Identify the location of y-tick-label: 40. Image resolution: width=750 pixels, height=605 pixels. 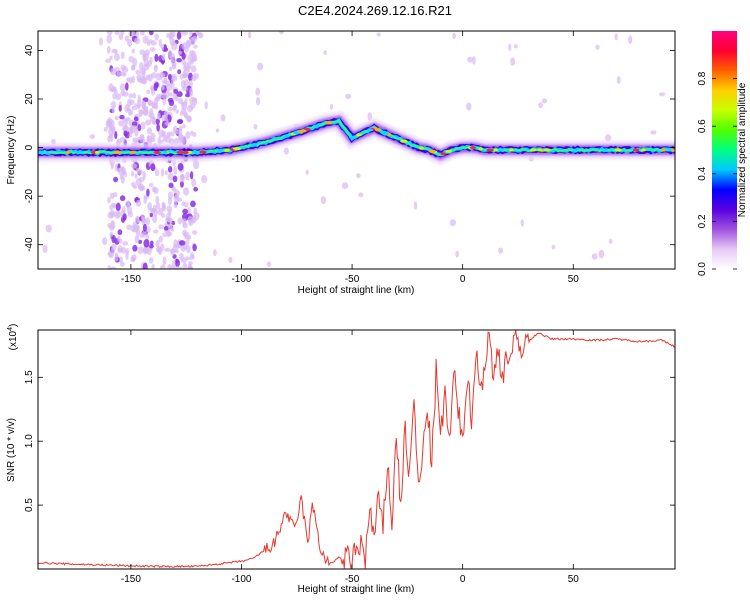
(29, 50).